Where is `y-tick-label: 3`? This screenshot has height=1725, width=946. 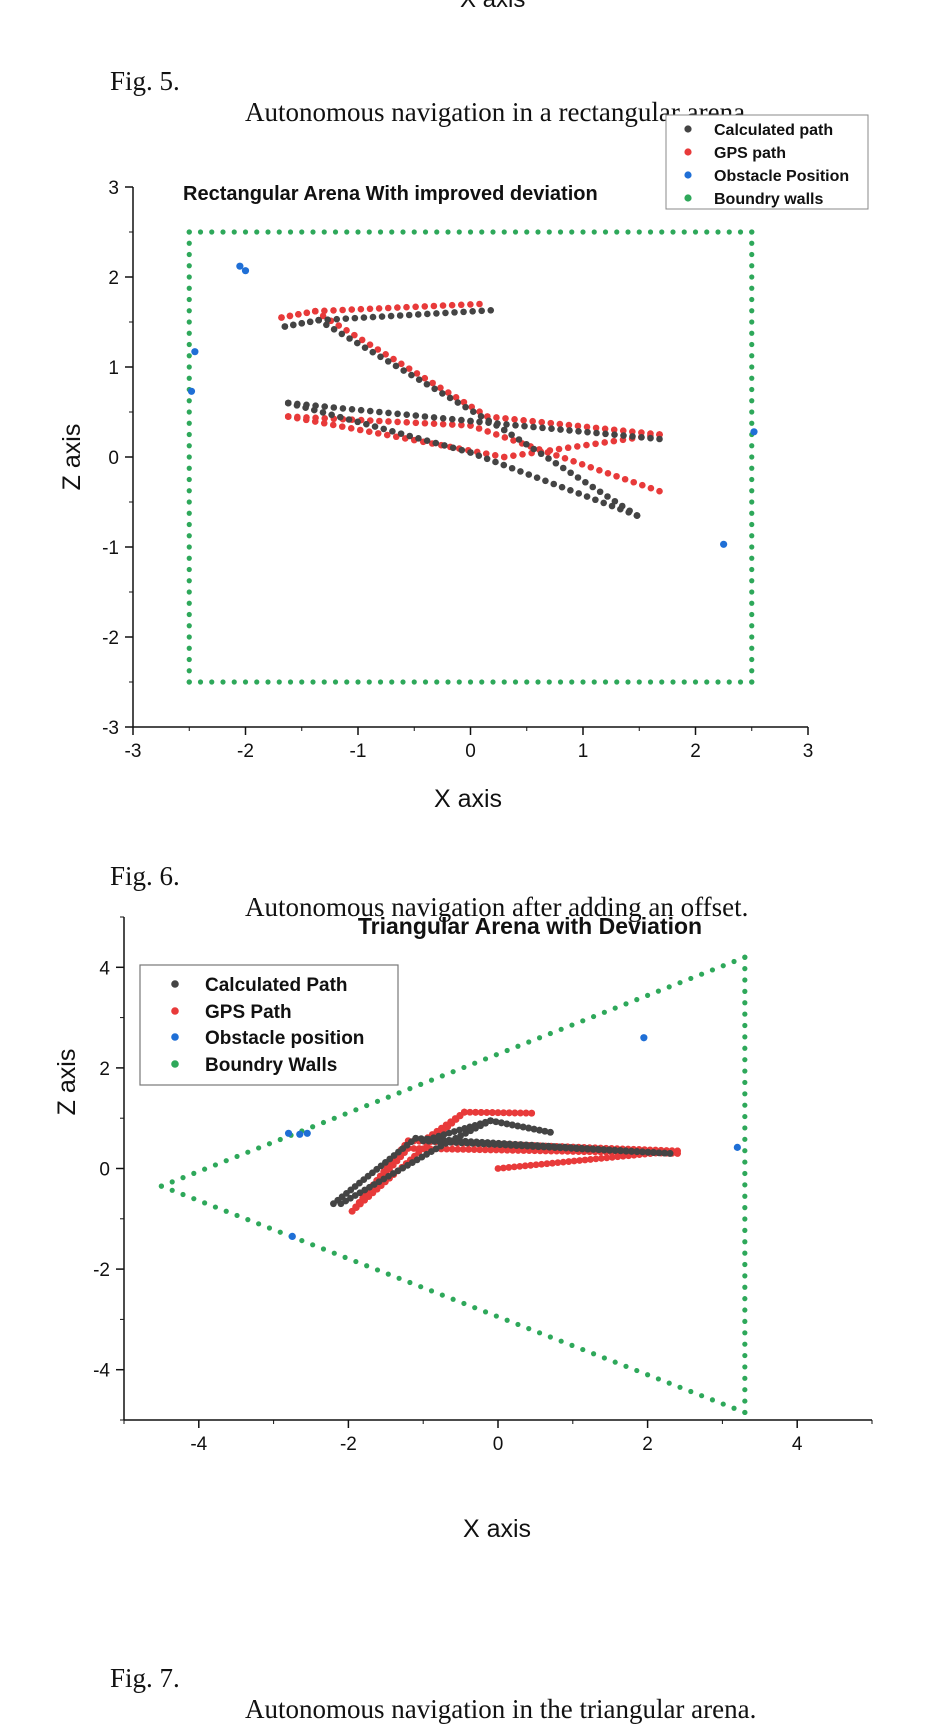
y-tick-label: 3 is located at coordinates (113, 188).